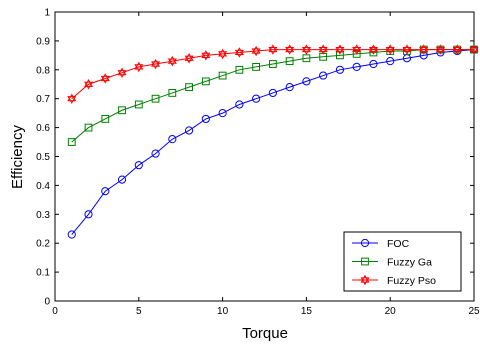  Describe the element at coordinates (43, 157) in the screenshot. I see `y-tick-label: 0.5` at that location.